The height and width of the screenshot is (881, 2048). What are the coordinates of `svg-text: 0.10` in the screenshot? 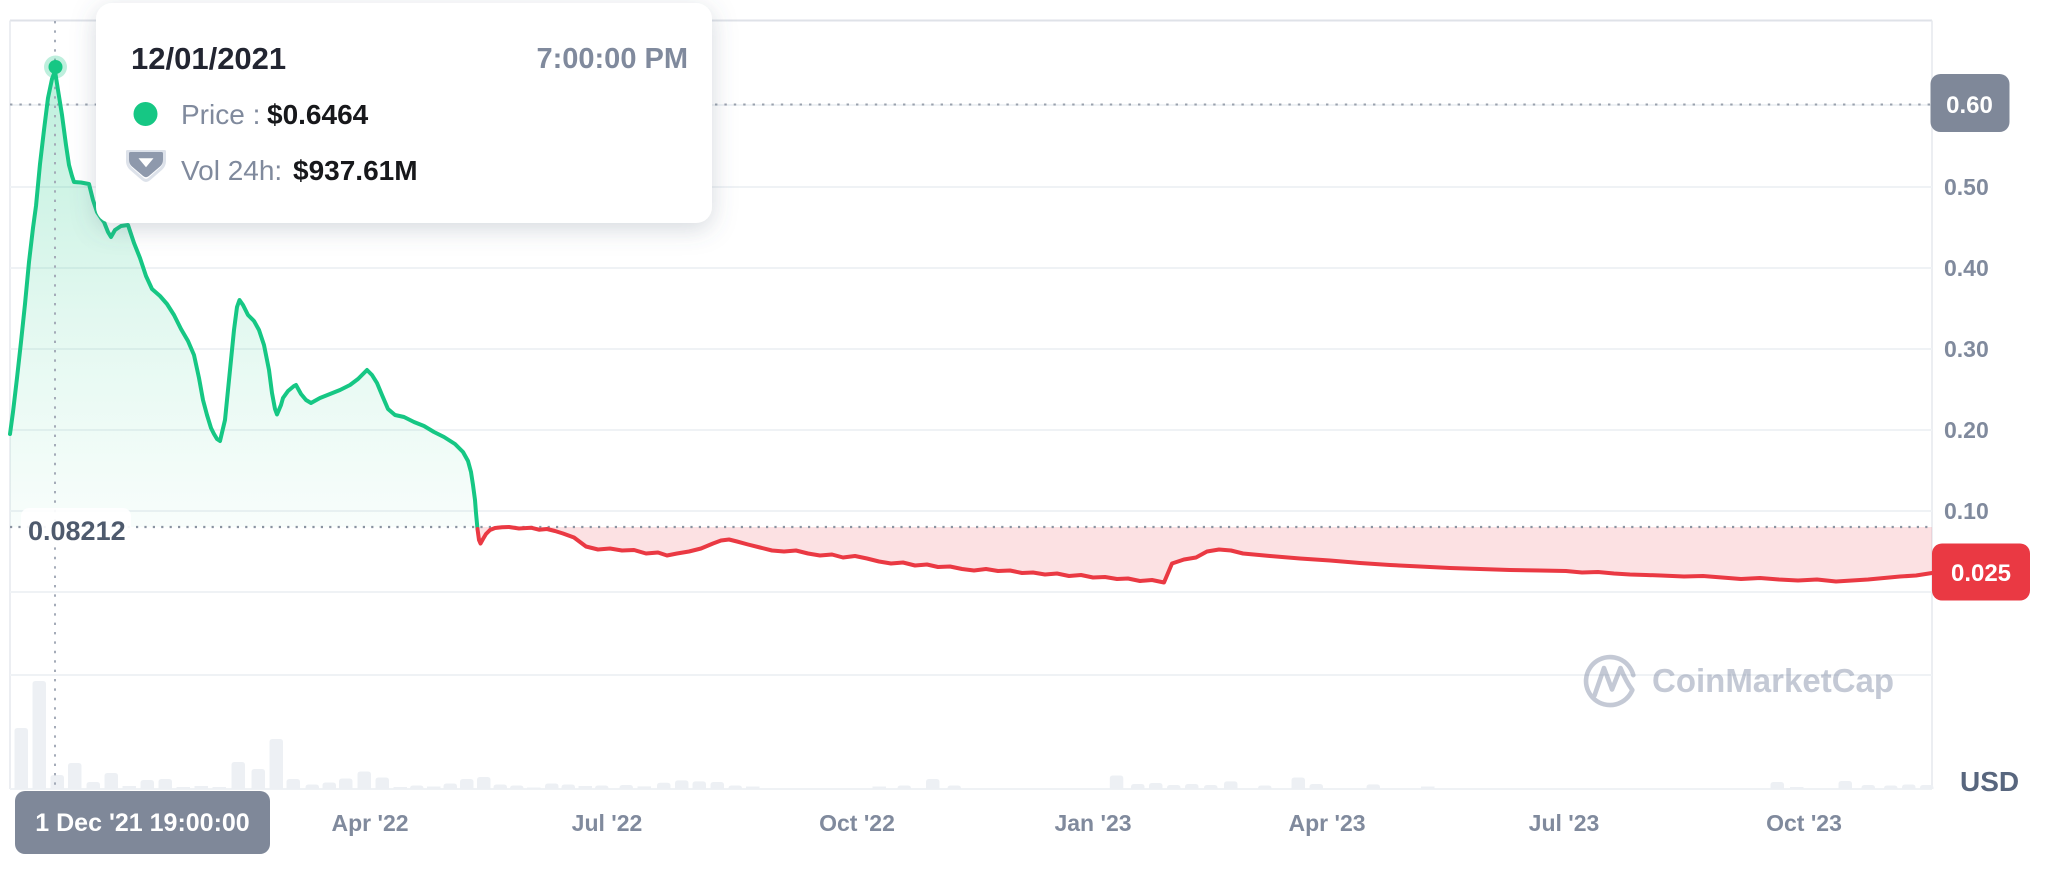 It's located at (1966, 511).